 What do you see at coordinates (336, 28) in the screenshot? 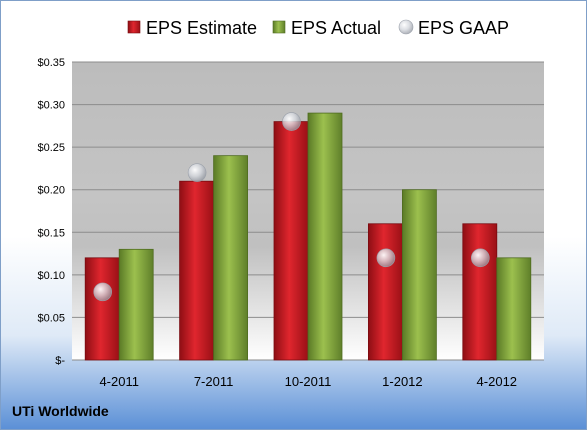
I see `legend-eps-actual-label: EPS Actual` at bounding box center [336, 28].